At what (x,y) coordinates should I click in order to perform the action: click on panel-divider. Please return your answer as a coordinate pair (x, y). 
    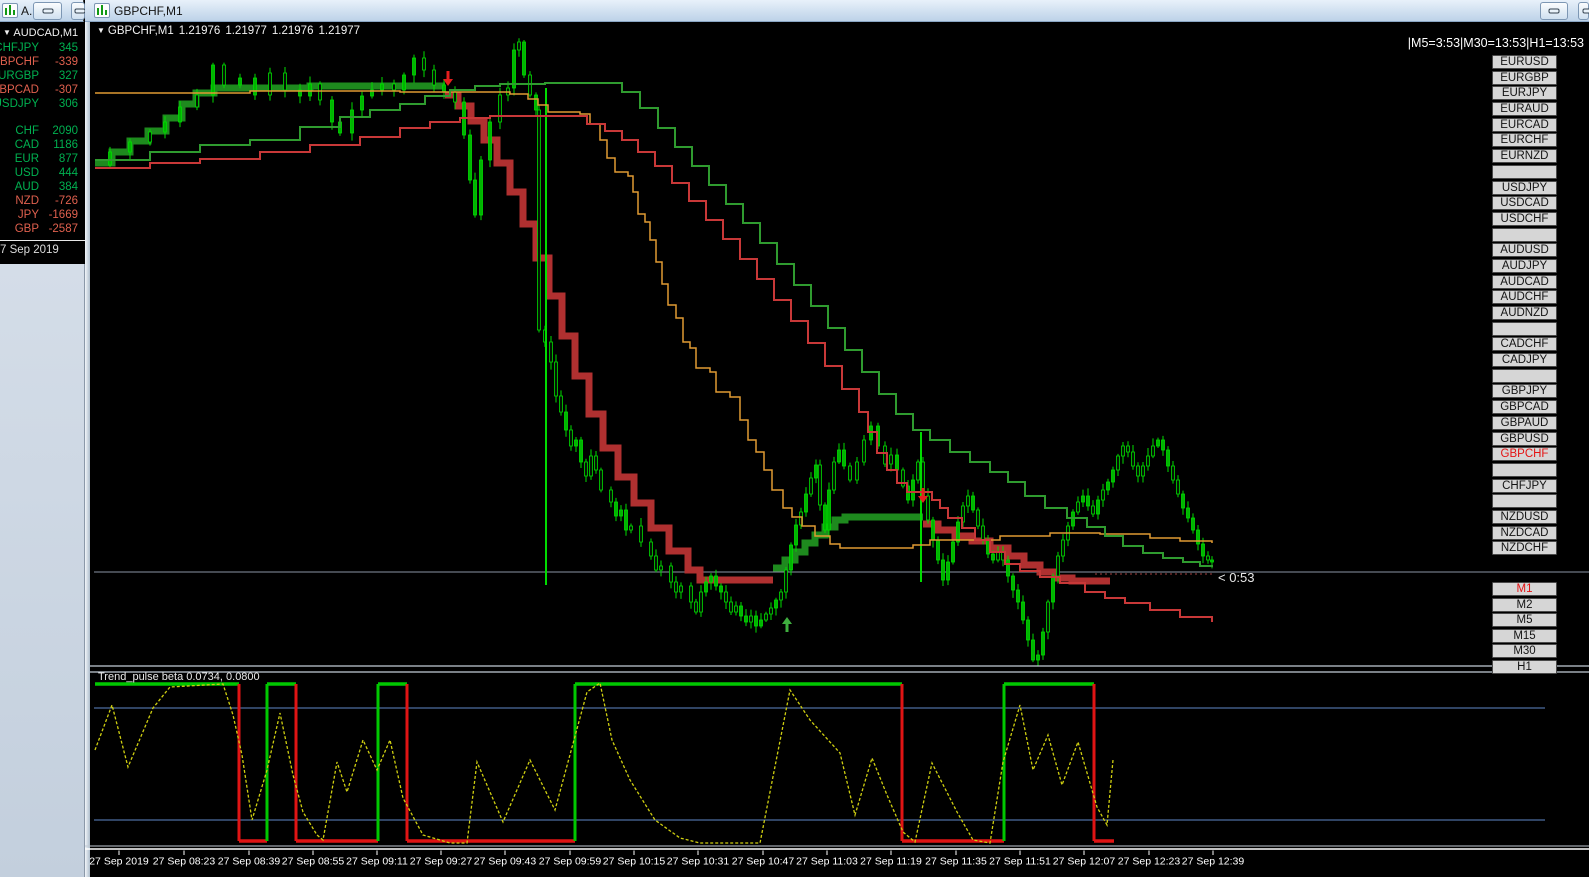
    Looking at the image, I should click on (42, 240).